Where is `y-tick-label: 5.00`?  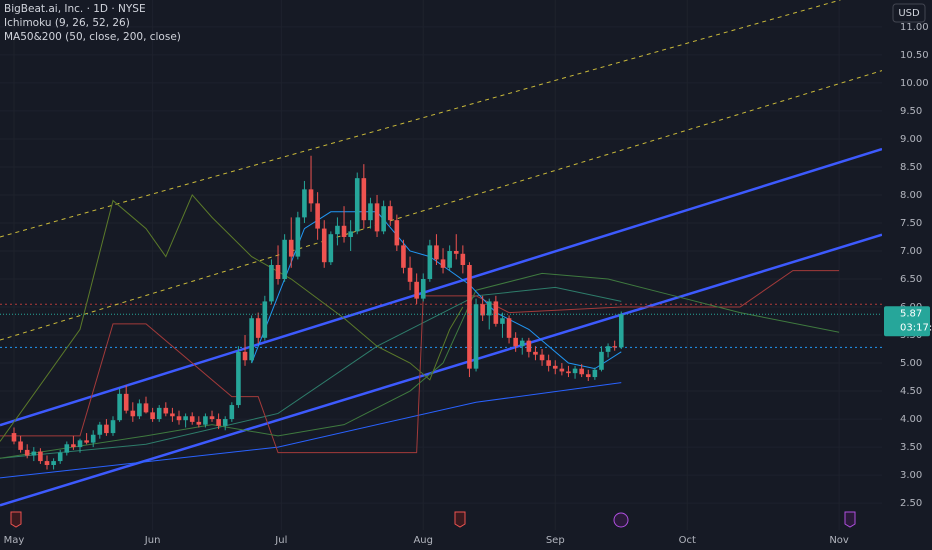
y-tick-label: 5.00 is located at coordinates (911, 363).